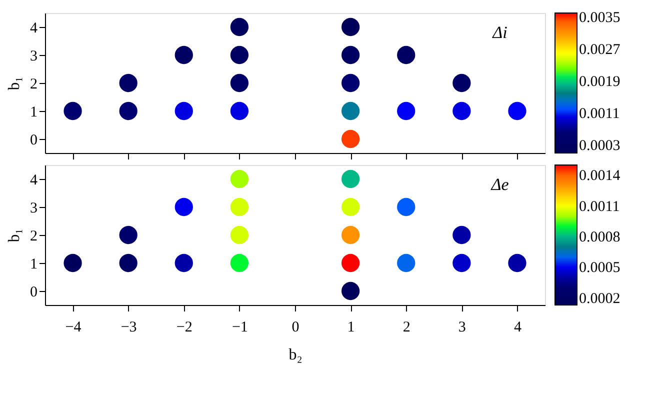 The height and width of the screenshot is (405, 664). I want to click on x-tick-label: −4, so click(73, 328).